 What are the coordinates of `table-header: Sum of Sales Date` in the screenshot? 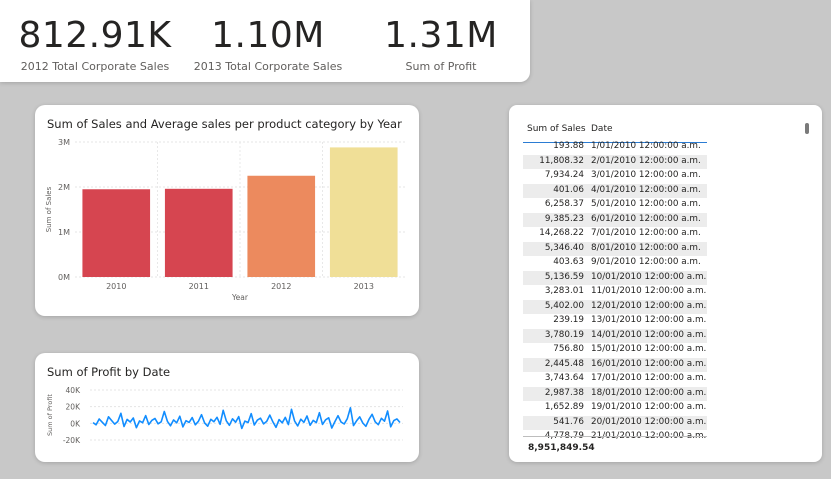 It's located at (615, 132).